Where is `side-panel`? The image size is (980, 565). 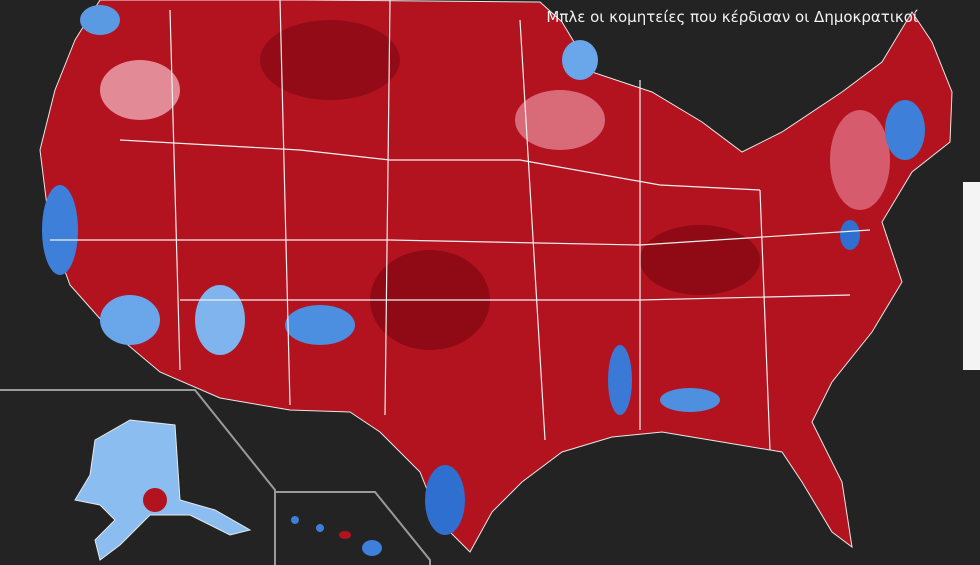 side-panel is located at coordinates (971, 276).